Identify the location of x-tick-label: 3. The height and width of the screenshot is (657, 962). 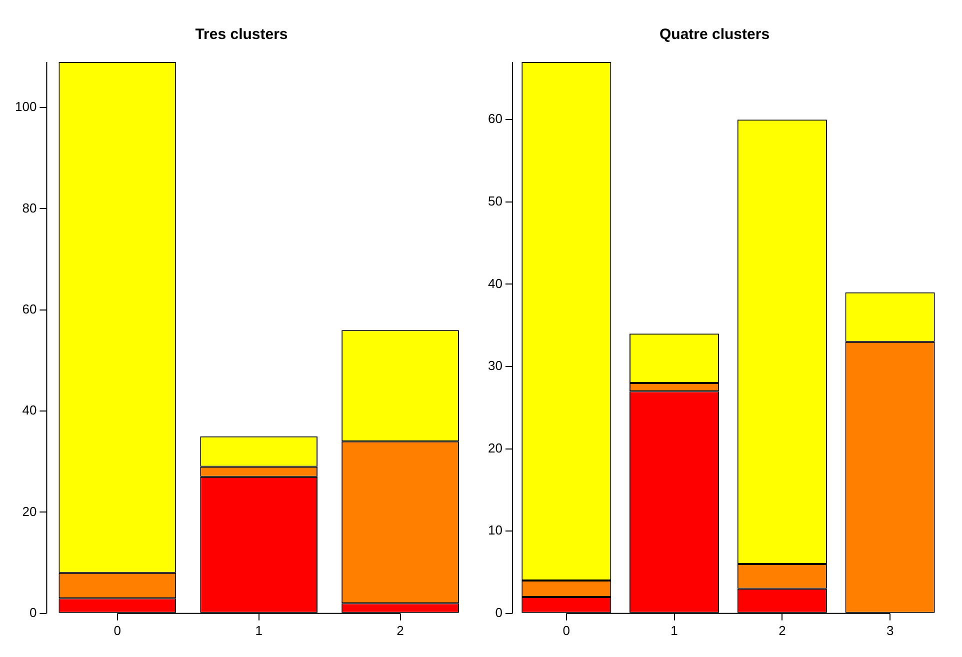
(890, 630).